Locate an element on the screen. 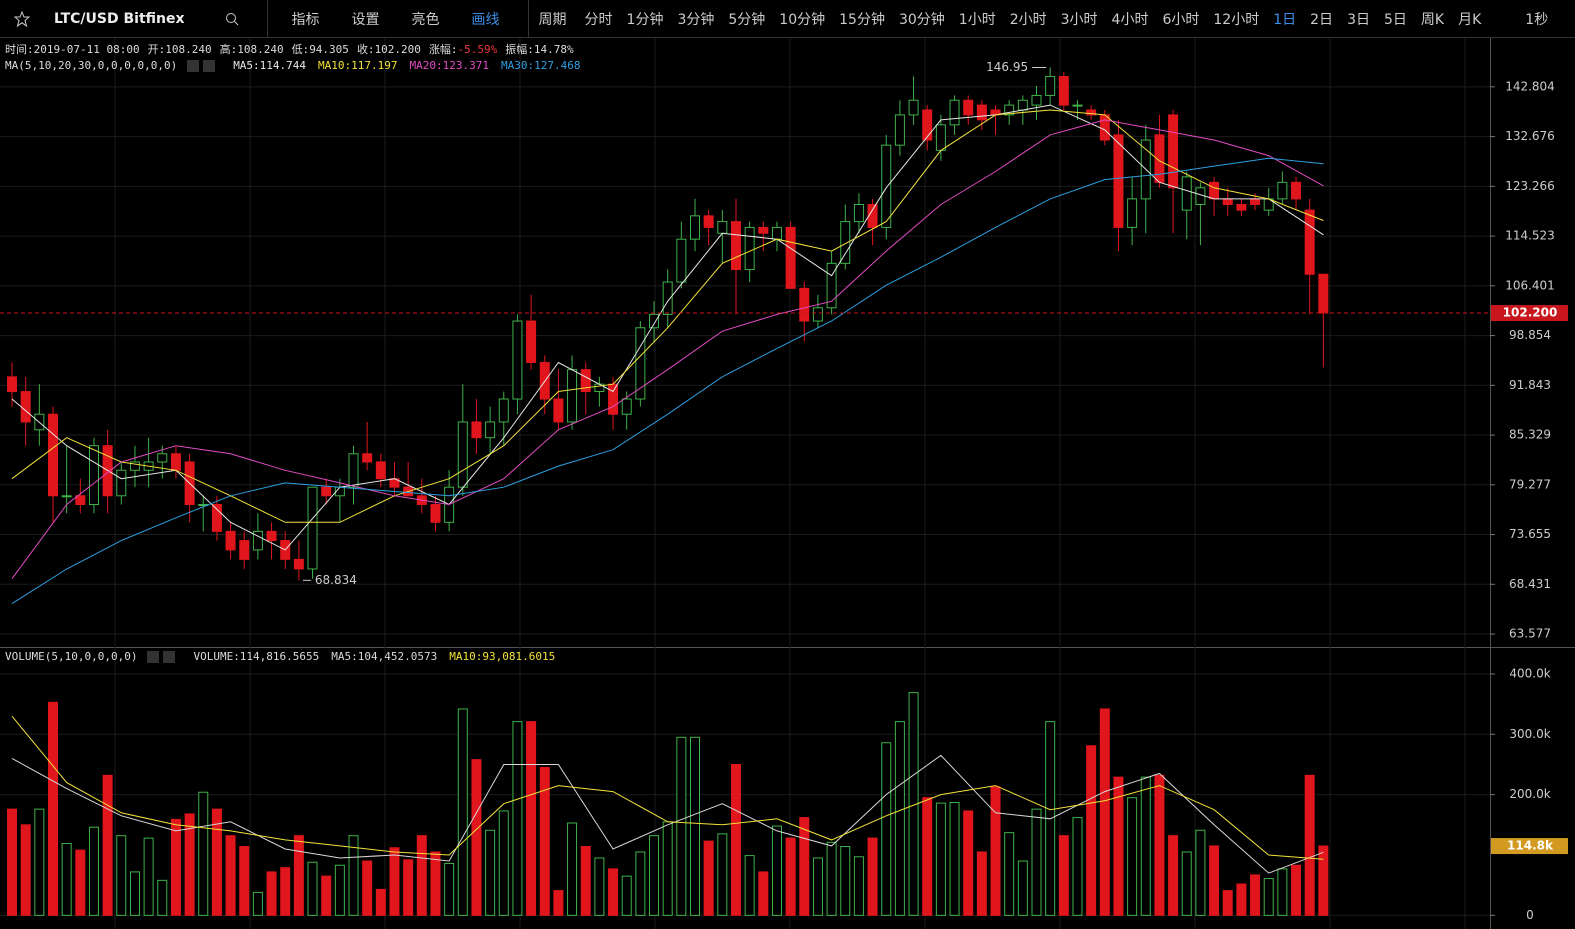 This screenshot has width=1575, height=929. period-button: 1小时 is located at coordinates (977, 19).